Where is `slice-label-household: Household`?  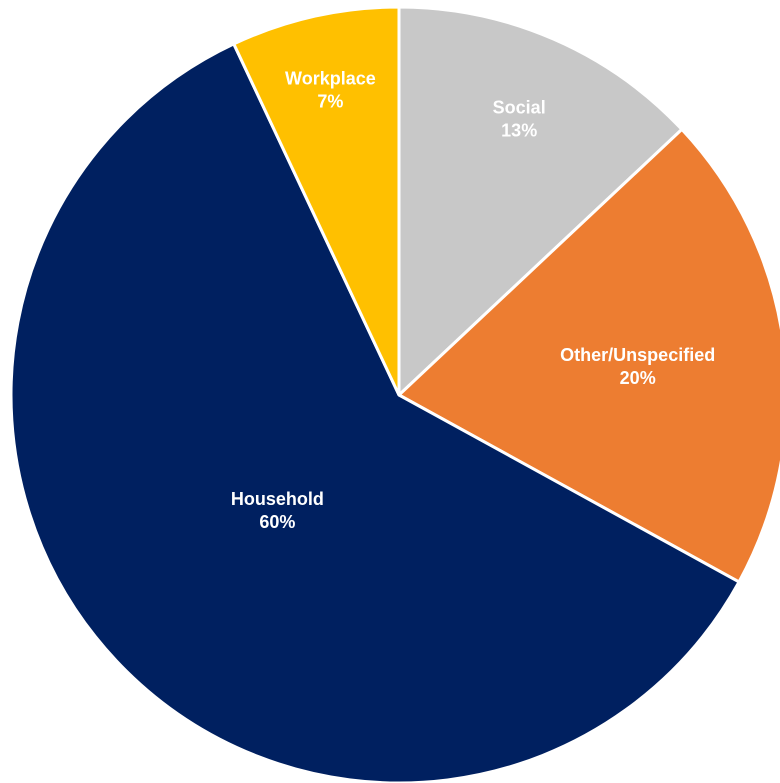 slice-label-household: Household is located at coordinates (277, 499).